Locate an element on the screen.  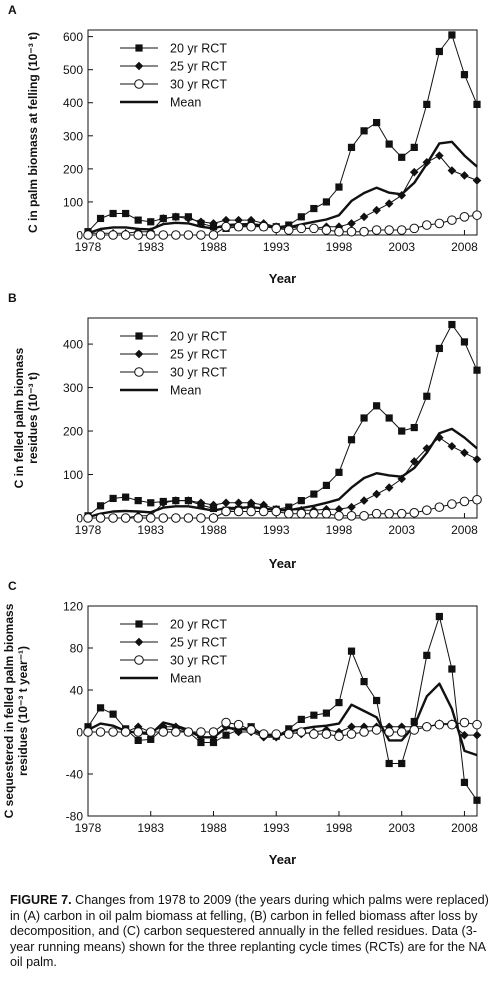
x-tick-label: 1988 is located at coordinates (213, 530).